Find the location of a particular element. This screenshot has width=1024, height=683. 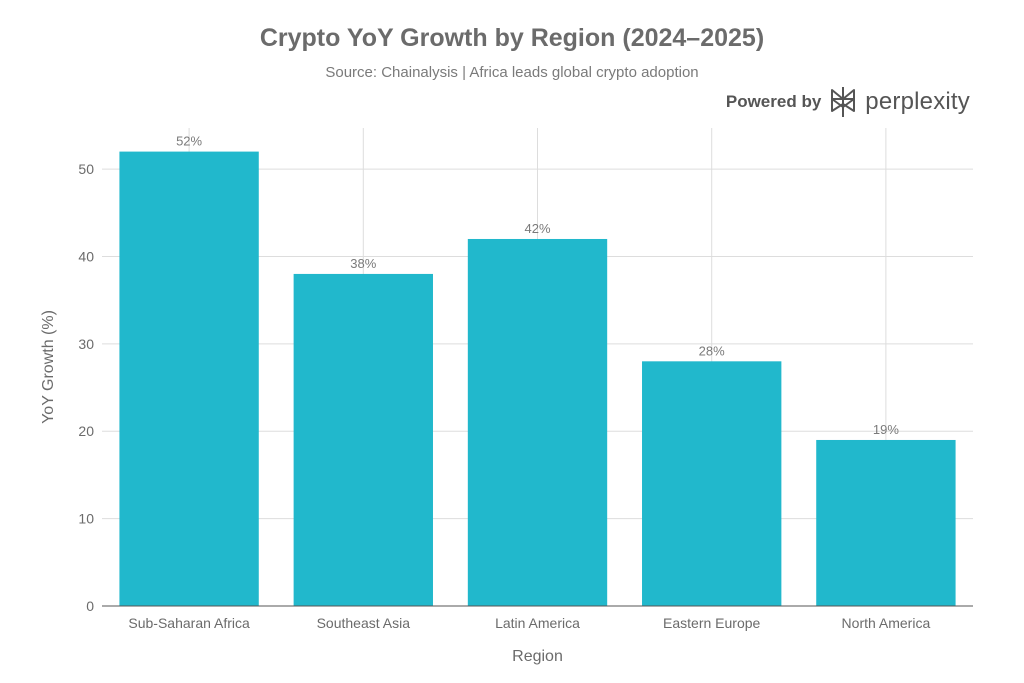

powered-by-badge: Powered by perplexity is located at coordinates (848, 102).